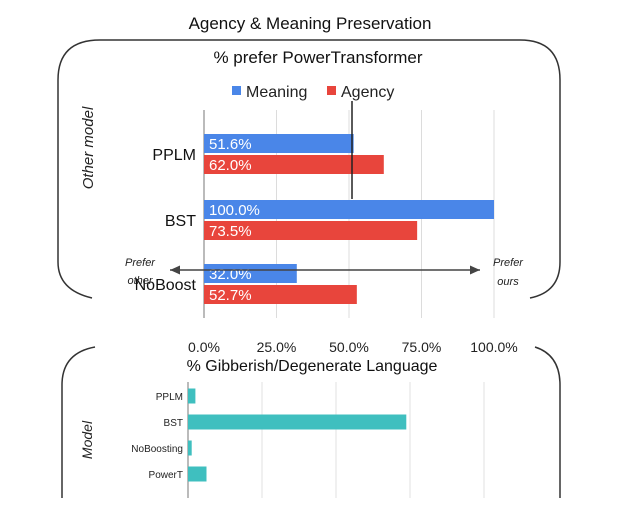  Describe the element at coordinates (230, 295) in the screenshot. I see `data-label: 52.7%` at that location.